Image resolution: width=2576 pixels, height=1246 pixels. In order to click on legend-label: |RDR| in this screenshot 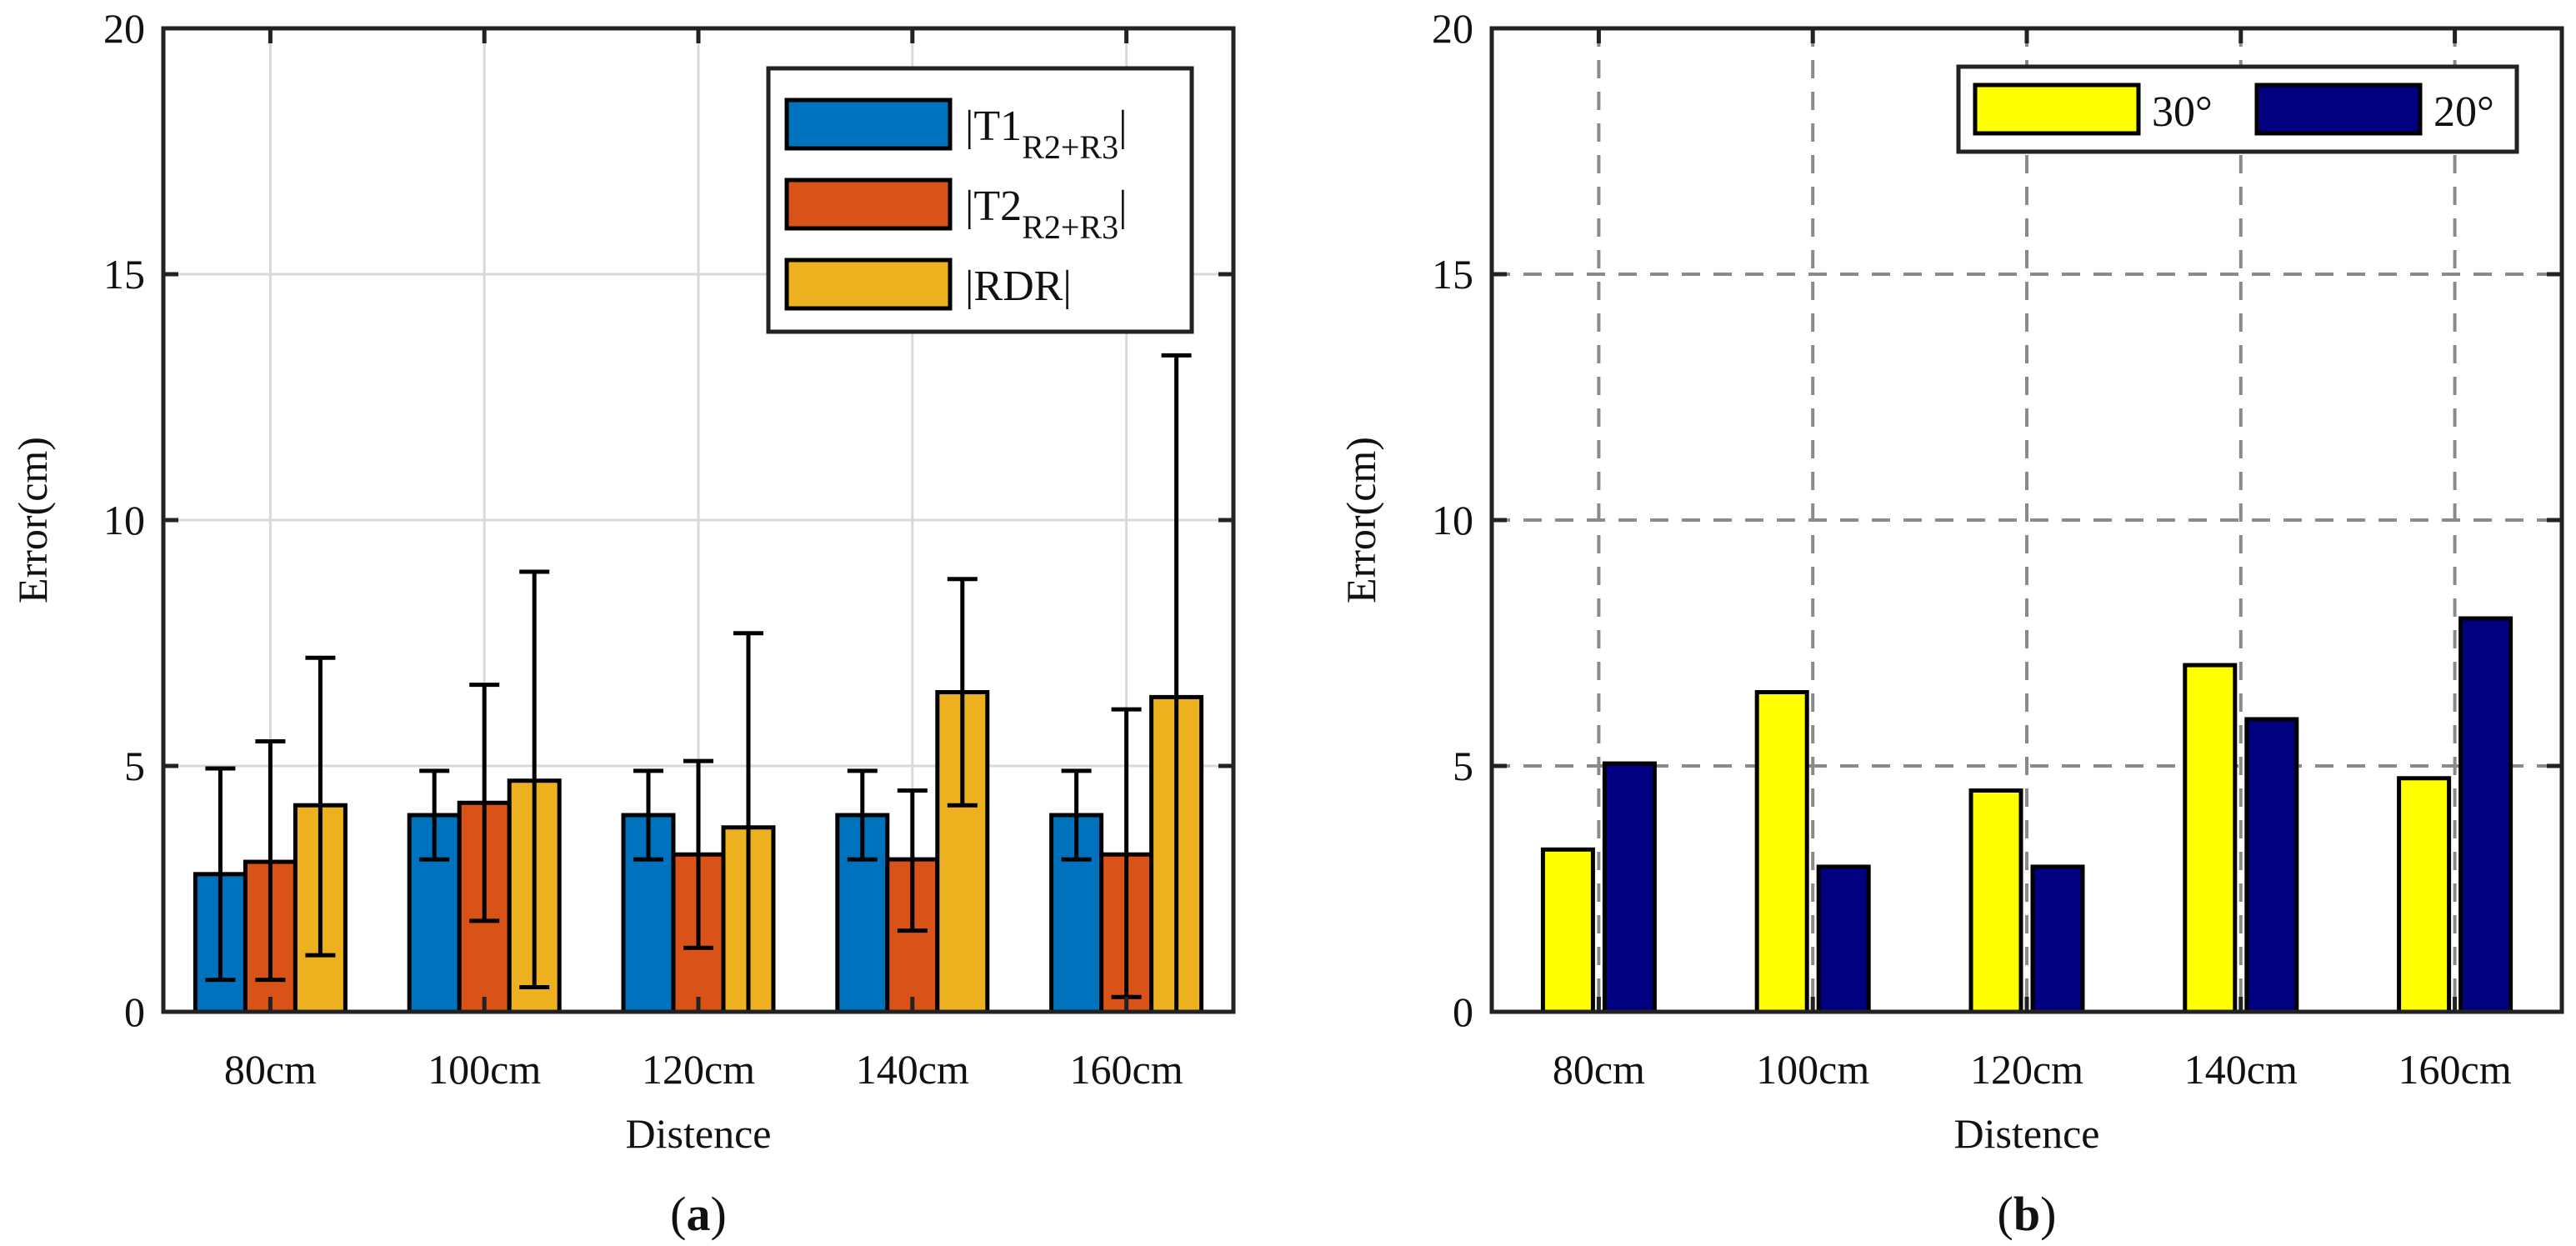, I will do `click(1019, 286)`.